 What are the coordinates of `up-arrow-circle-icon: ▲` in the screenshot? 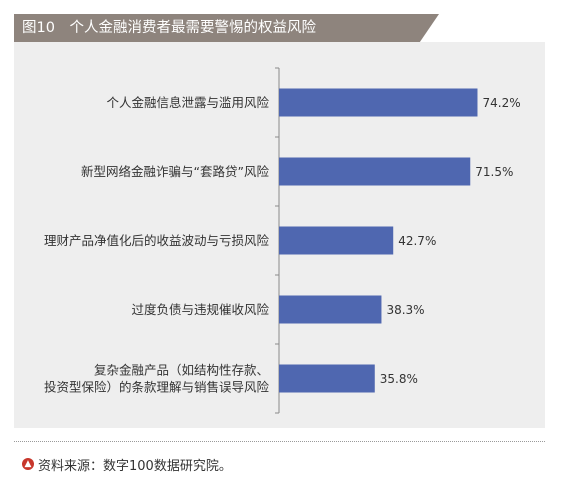 It's located at (28, 464).